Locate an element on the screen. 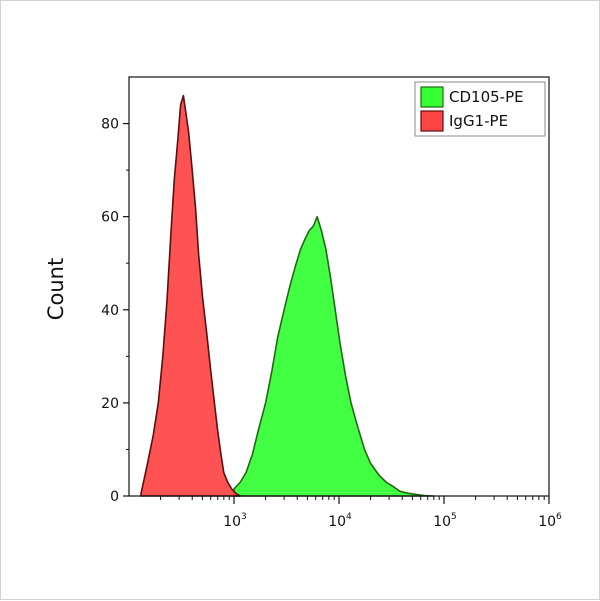  y-tick-label-60: 60 is located at coordinates (110, 218).